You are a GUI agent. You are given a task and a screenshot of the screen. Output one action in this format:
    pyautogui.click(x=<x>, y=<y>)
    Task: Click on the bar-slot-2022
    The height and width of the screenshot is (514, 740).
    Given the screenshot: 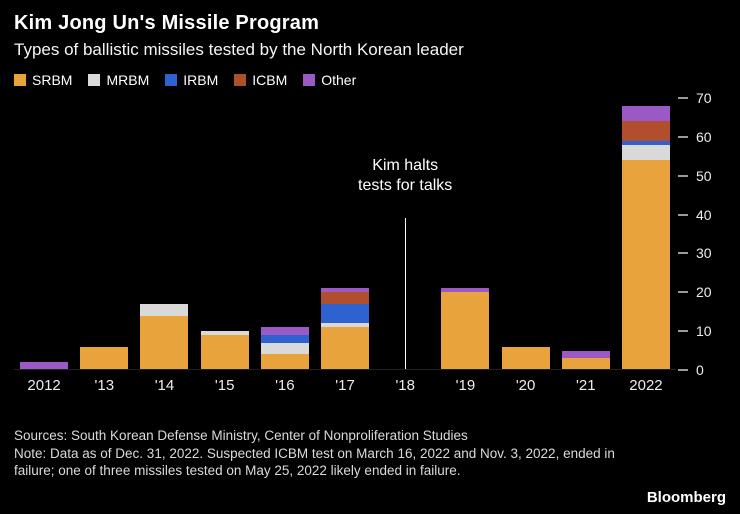 What is the action you would take?
    pyautogui.click(x=646, y=234)
    